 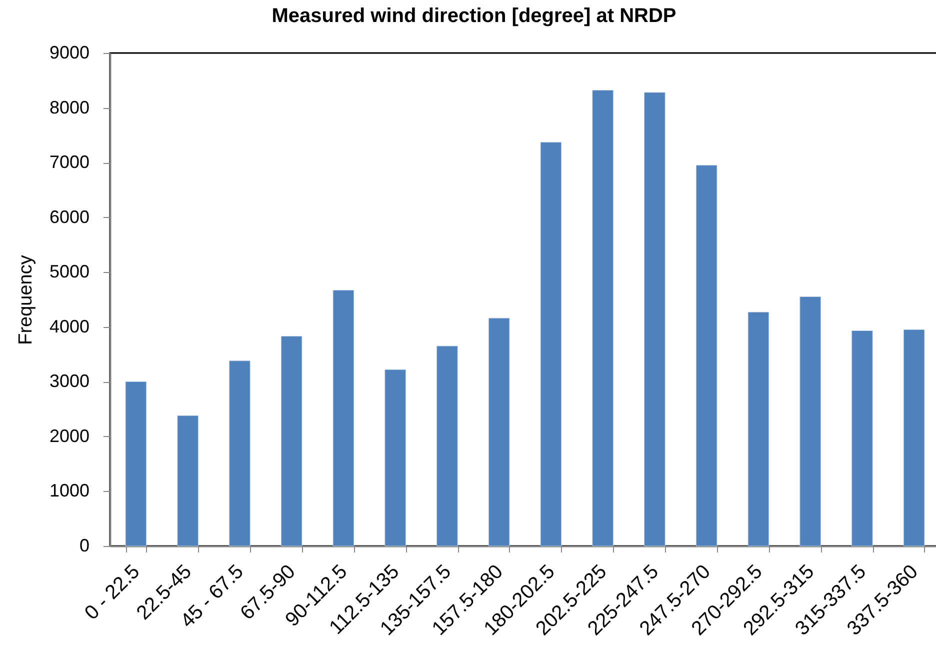 What do you see at coordinates (69, 272) in the screenshot?
I see `y-tick-label: 5000` at bounding box center [69, 272].